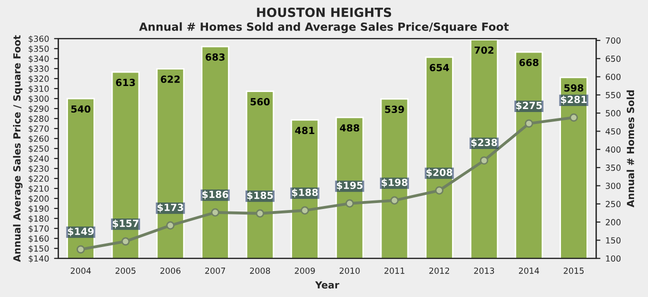 This screenshot has width=648, height=297. Describe the element at coordinates (613, 258) in the screenshot. I see `y2-tick-label: 100` at that location.